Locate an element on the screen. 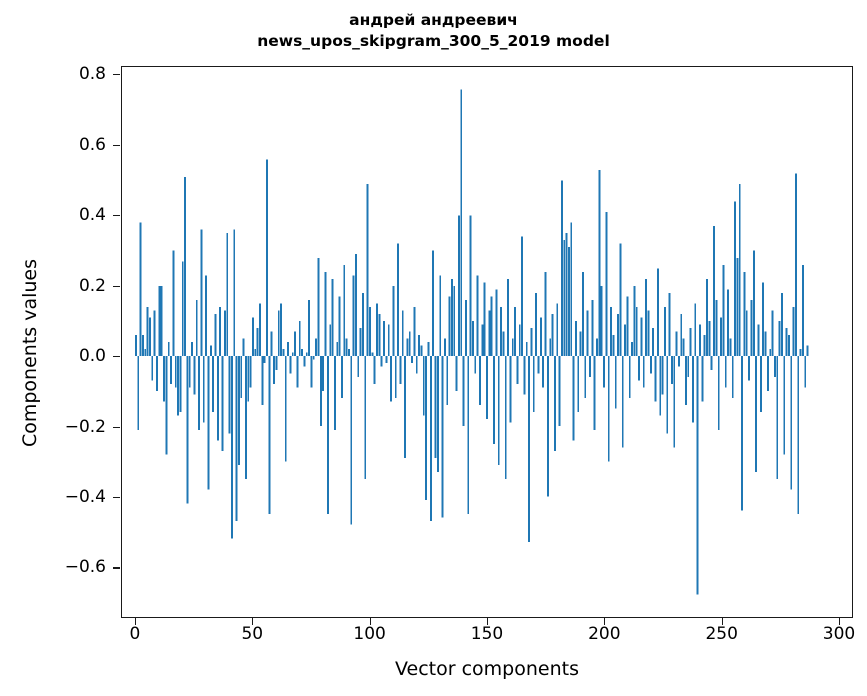 This screenshot has width=867, height=696. y-tick-label: −0.6 is located at coordinates (85, 567).